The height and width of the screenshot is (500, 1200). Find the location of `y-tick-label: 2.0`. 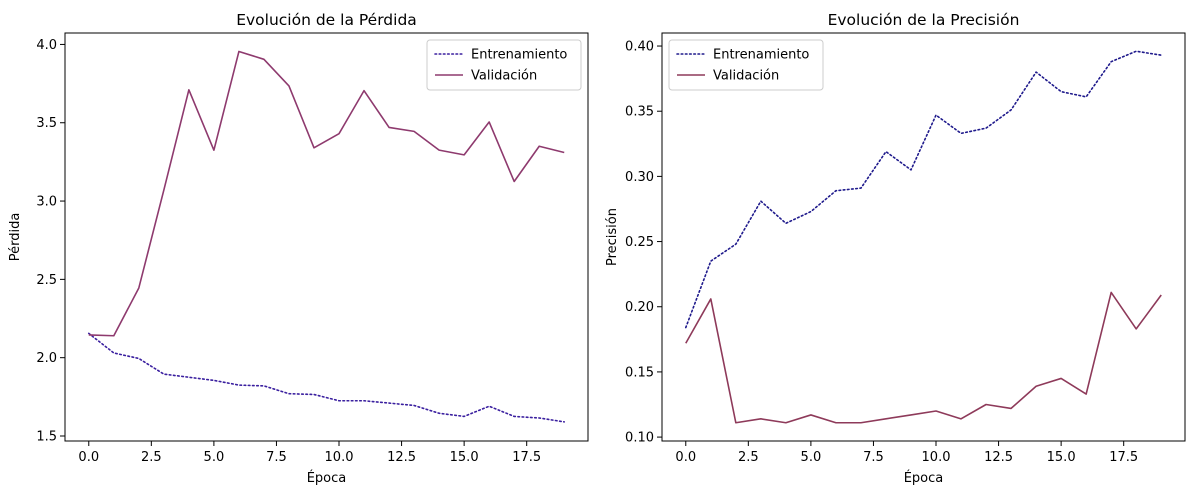

y-tick-label: 2.0 is located at coordinates (46, 358).